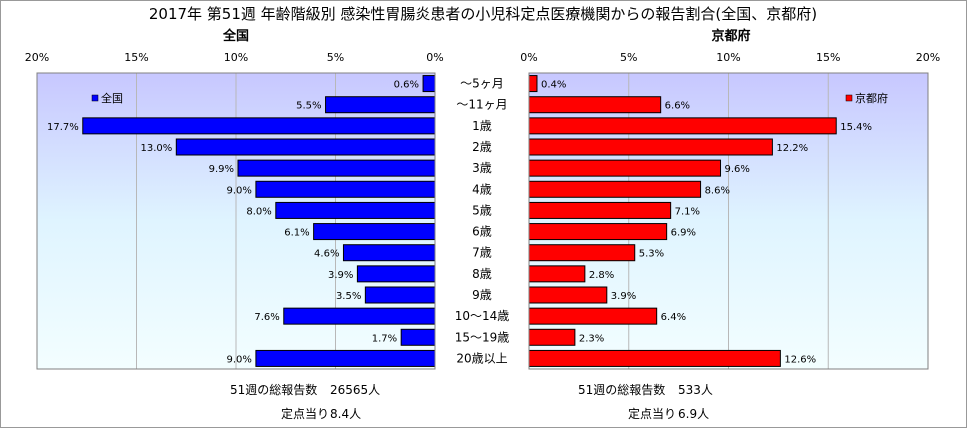  What do you see at coordinates (305, 413) in the screenshot?
I see `footer-left-per-label: 定点当り` at bounding box center [305, 413].